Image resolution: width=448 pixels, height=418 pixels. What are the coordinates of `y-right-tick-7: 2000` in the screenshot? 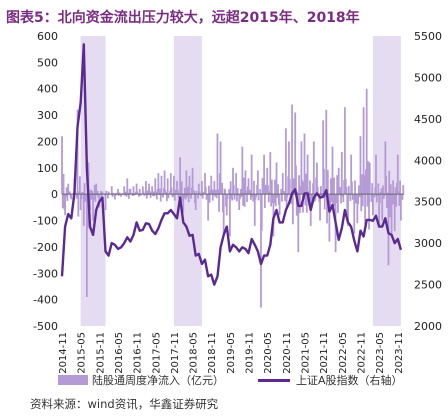 It's located at (428, 326).